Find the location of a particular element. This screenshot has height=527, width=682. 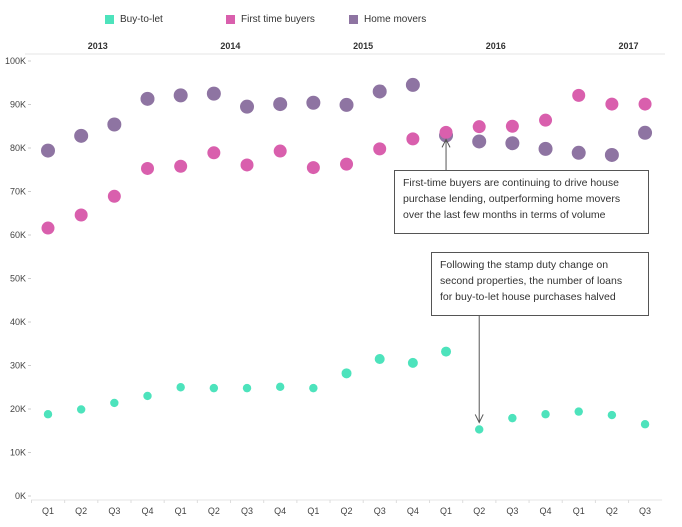

legend-item-first-time-buyers: First time buyers is located at coordinates (270, 19).